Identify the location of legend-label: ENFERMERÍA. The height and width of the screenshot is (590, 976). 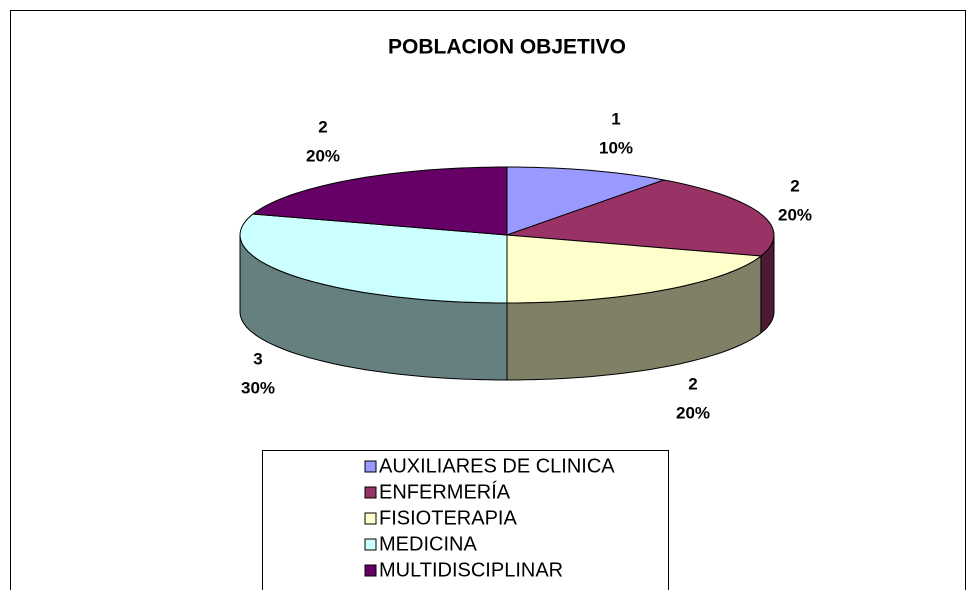
(445, 491).